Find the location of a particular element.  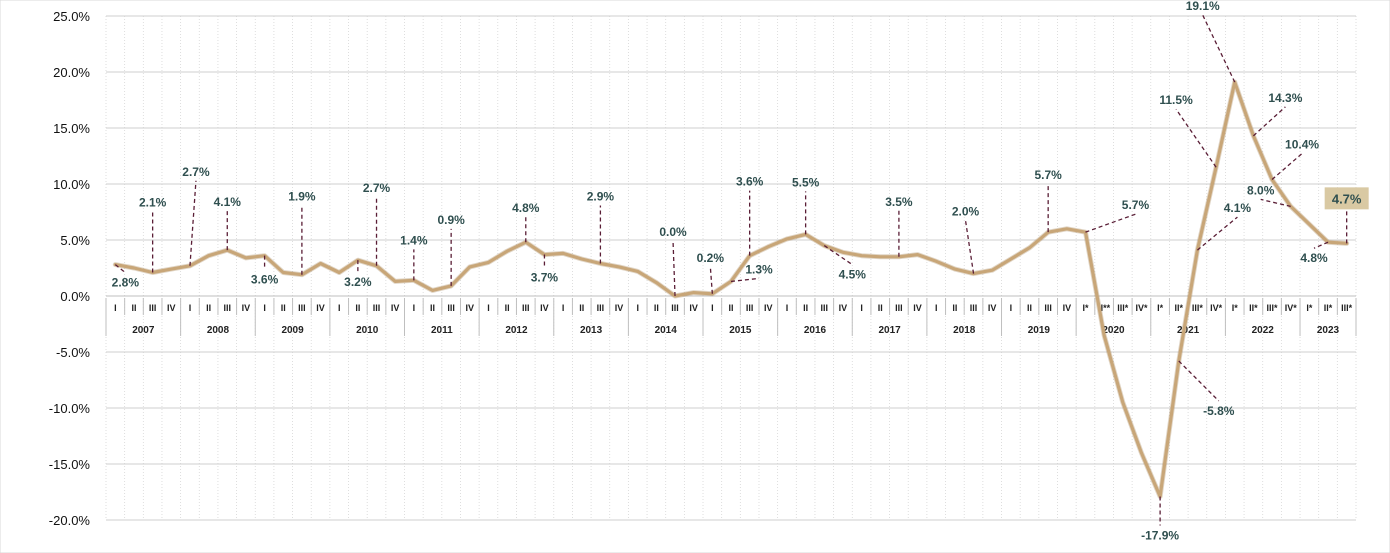

data-label: 4.5% is located at coordinates (853, 275).